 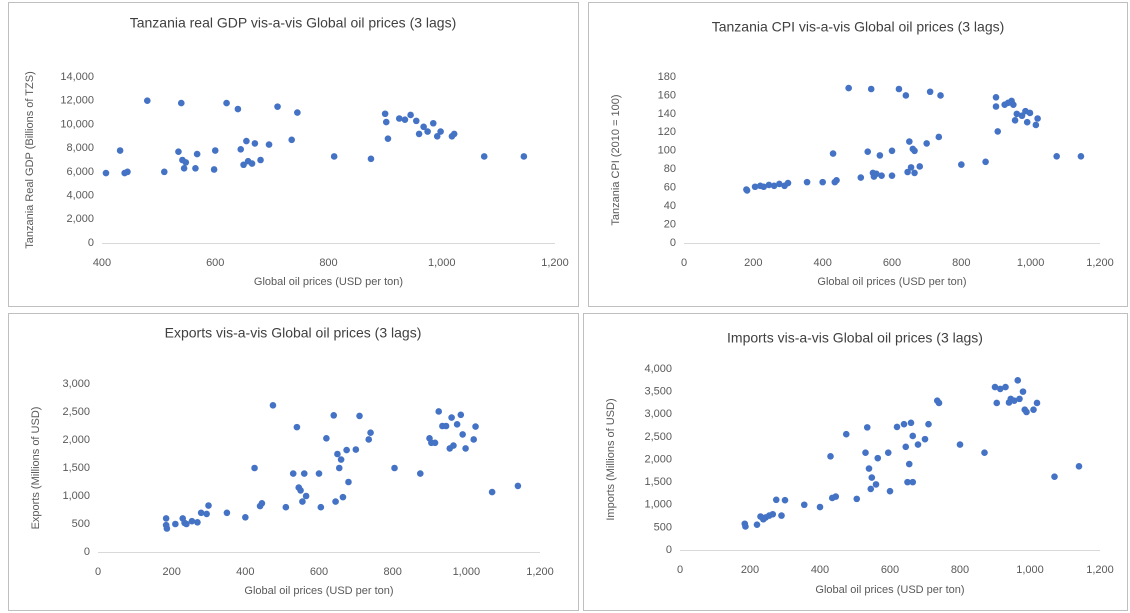 I want to click on y-tick-label: 160, so click(x=667, y=95).